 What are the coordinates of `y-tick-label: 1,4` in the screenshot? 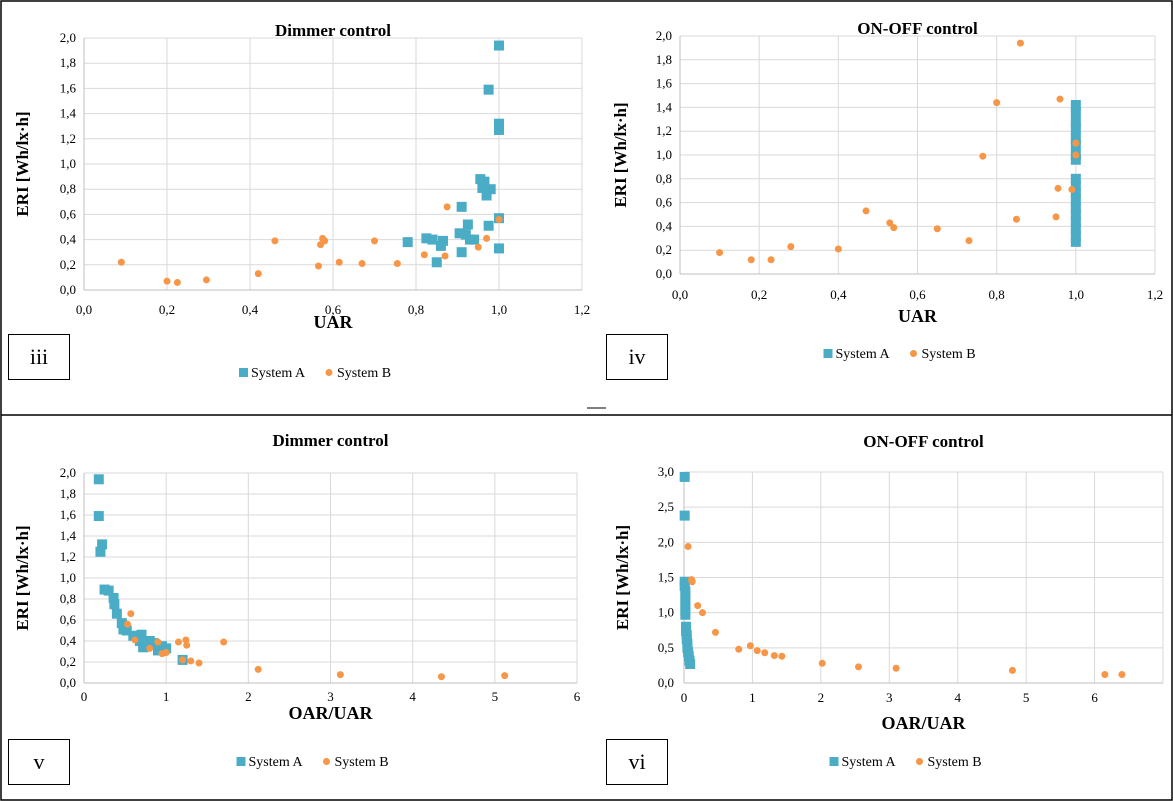 It's located at (68, 113).